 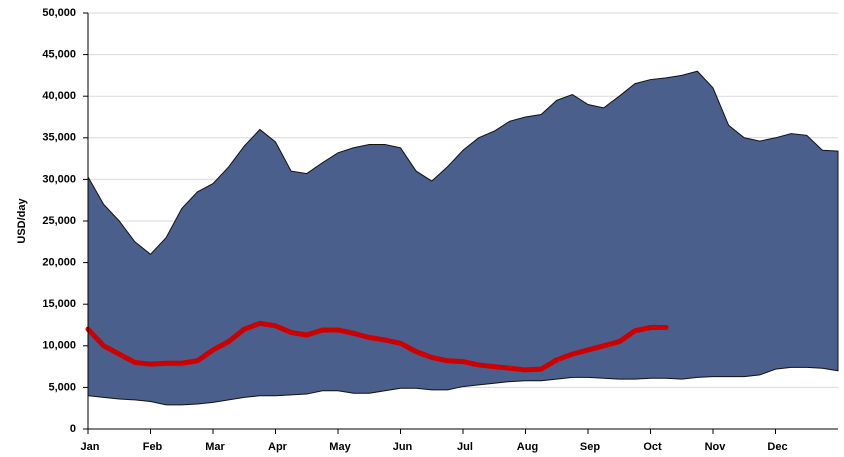 I want to click on y-tick-label: 35,000, so click(x=59, y=138).